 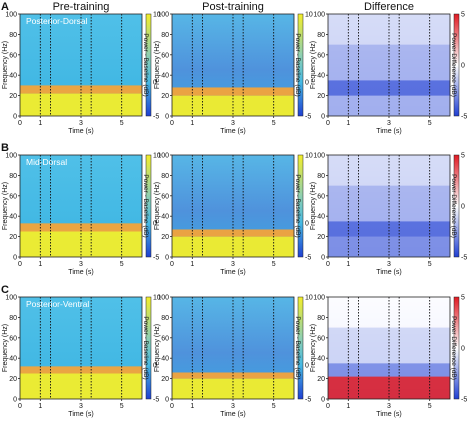 I want to click on region-label: Posterior-Dorsal, so click(x=57, y=21).